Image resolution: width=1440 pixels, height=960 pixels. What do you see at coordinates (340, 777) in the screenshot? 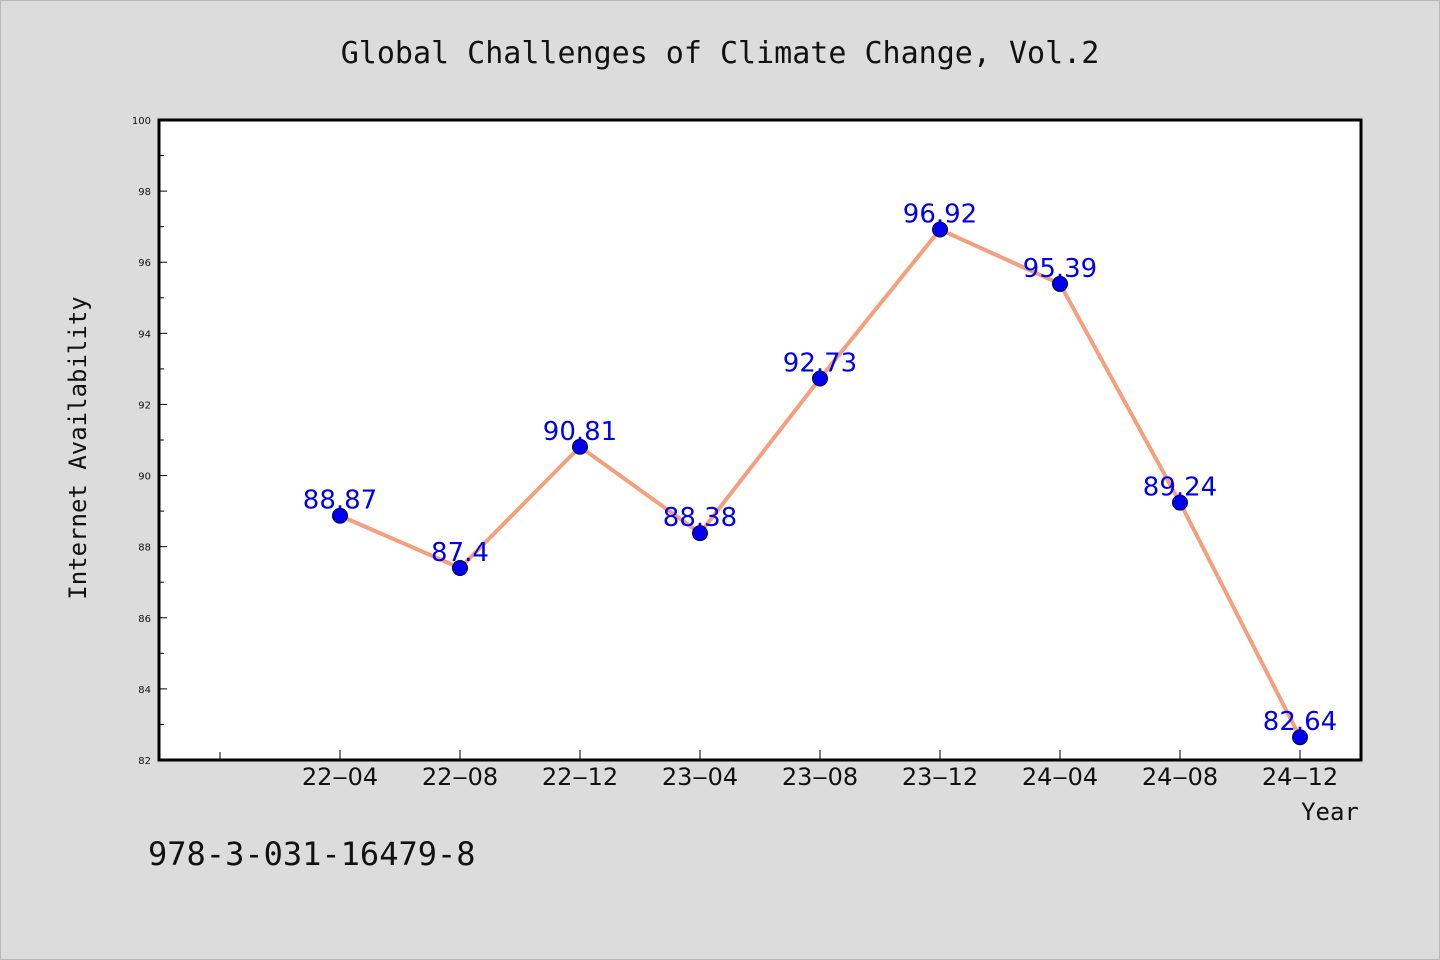
I see `x-tick-label: 22‒04` at bounding box center [340, 777].